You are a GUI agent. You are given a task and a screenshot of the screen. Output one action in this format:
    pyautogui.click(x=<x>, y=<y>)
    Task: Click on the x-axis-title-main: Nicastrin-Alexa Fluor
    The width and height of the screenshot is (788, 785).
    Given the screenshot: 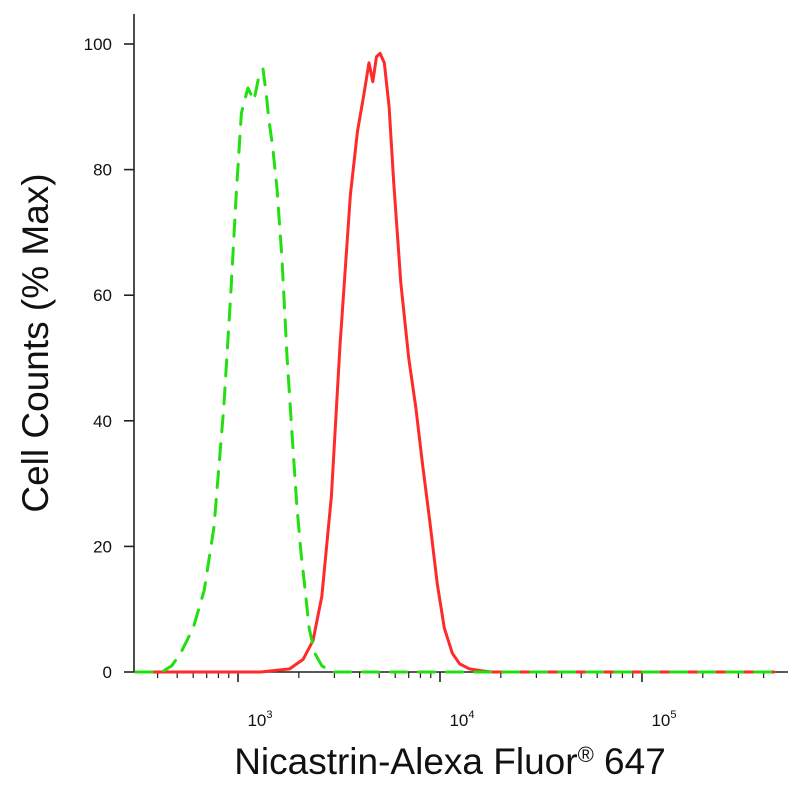 What is the action you would take?
    pyautogui.click(x=405, y=761)
    